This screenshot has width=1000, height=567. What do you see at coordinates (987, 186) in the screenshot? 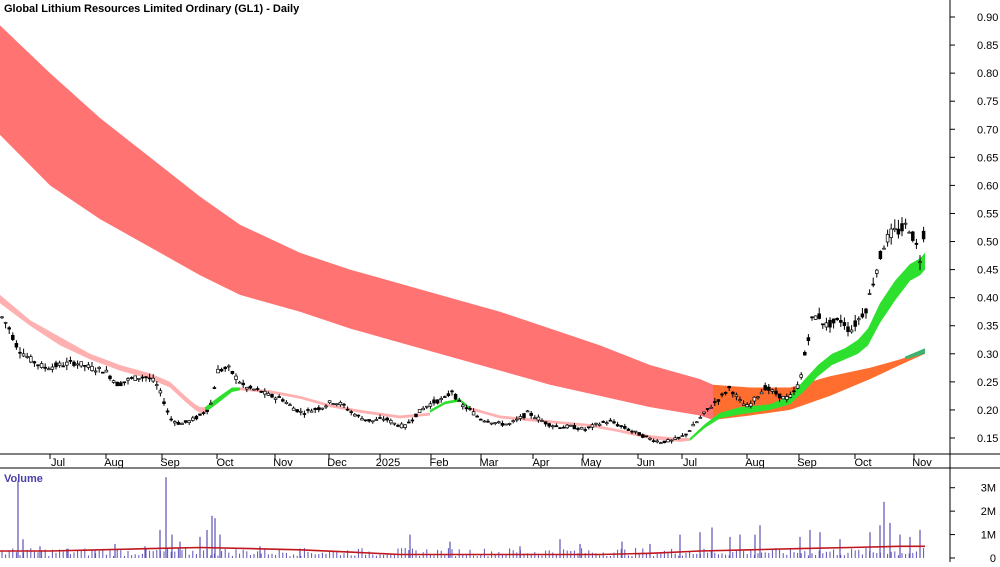
I see `price-tick-label: 0.60` at bounding box center [987, 186].